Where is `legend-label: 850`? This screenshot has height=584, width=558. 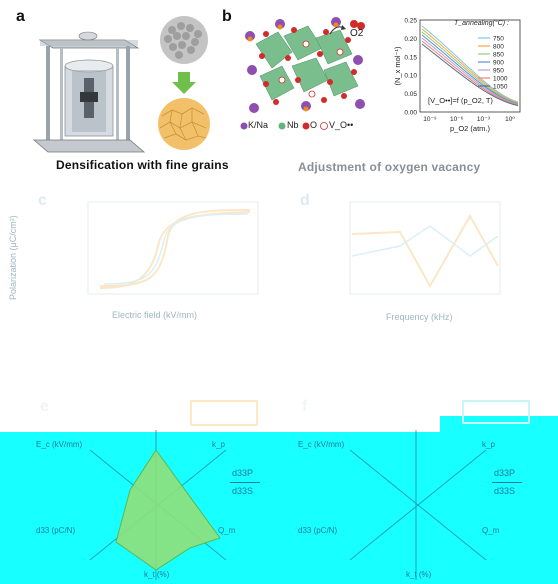 legend-label: 850 is located at coordinates (498, 54).